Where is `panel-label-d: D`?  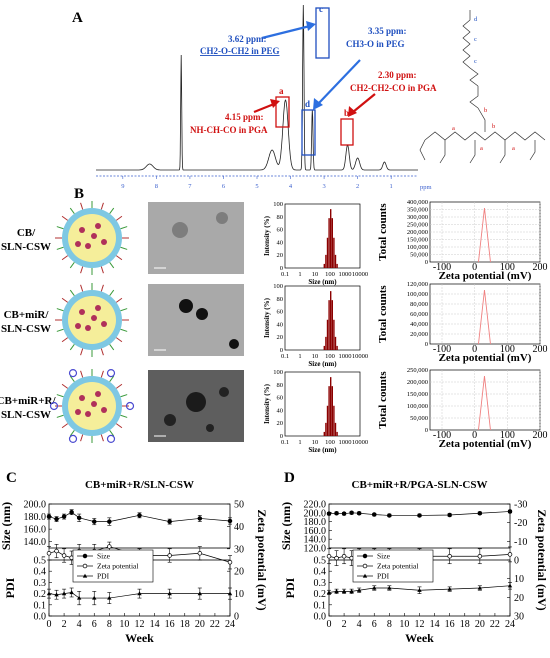 panel-label-d: D is located at coordinates (289, 478).